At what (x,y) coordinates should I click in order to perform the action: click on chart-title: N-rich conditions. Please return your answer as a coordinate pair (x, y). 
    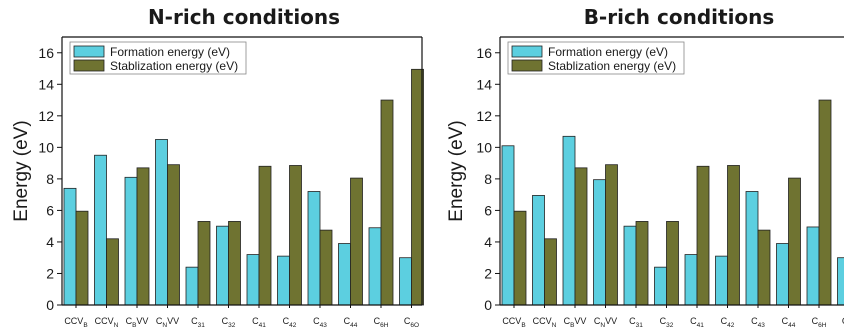
    Looking at the image, I should click on (244, 17).